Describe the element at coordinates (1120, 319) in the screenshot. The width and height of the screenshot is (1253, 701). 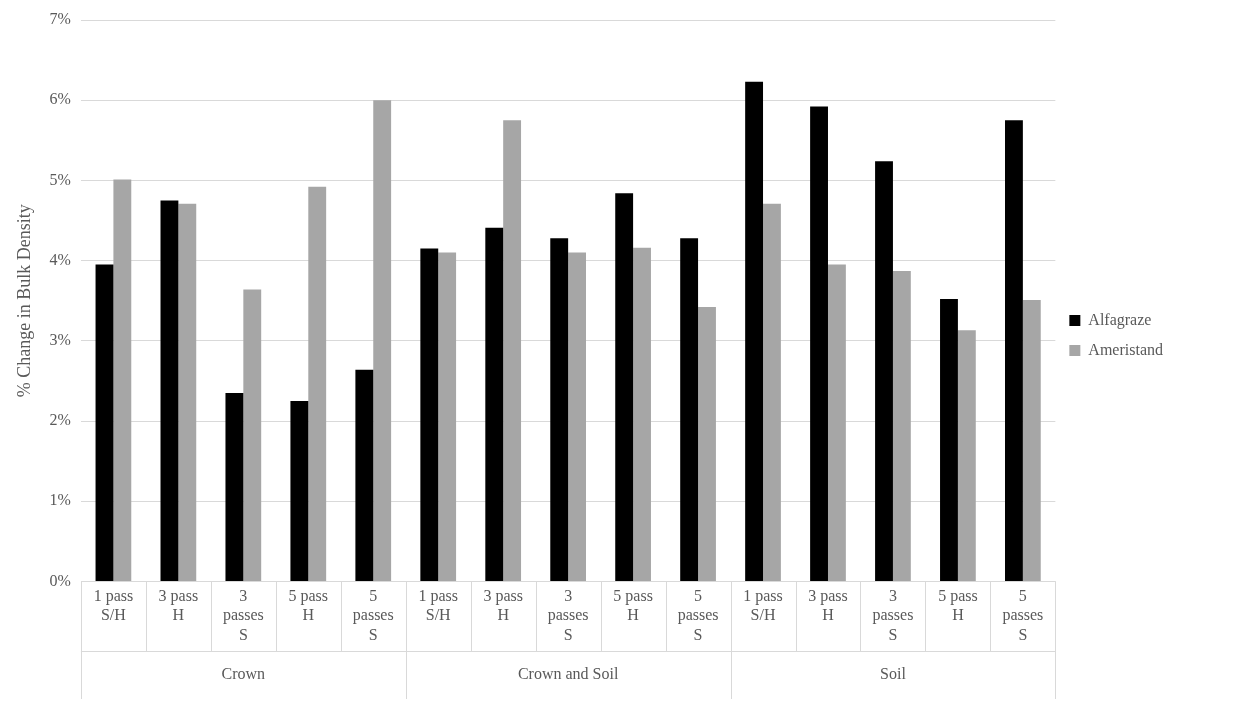
I see `legend-label: Alfagraze` at that location.